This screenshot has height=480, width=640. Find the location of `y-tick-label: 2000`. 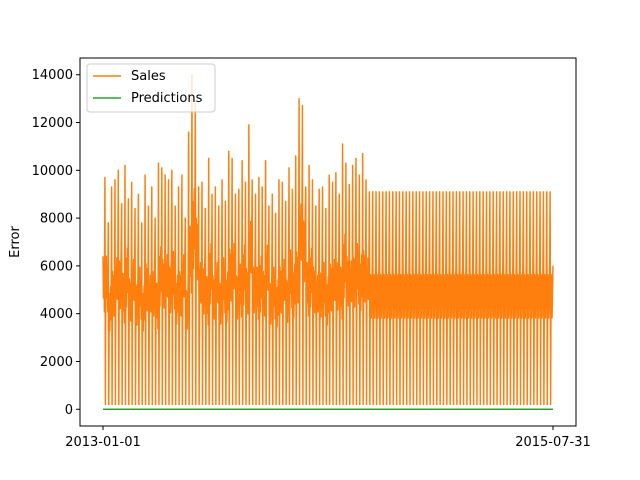

y-tick-label: 2000 is located at coordinates (56, 362).